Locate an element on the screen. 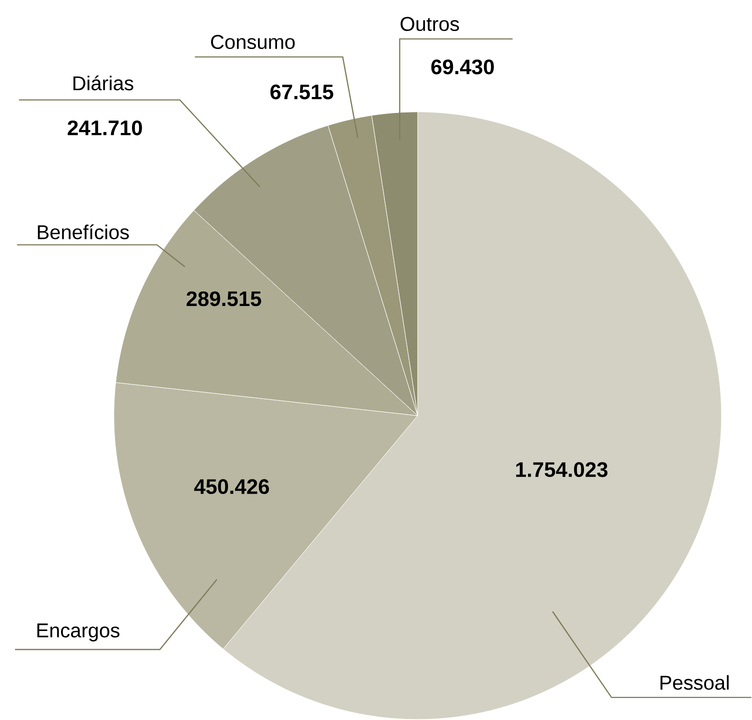 This screenshot has width=752, height=720. slice-label: Encargos is located at coordinates (78, 633).